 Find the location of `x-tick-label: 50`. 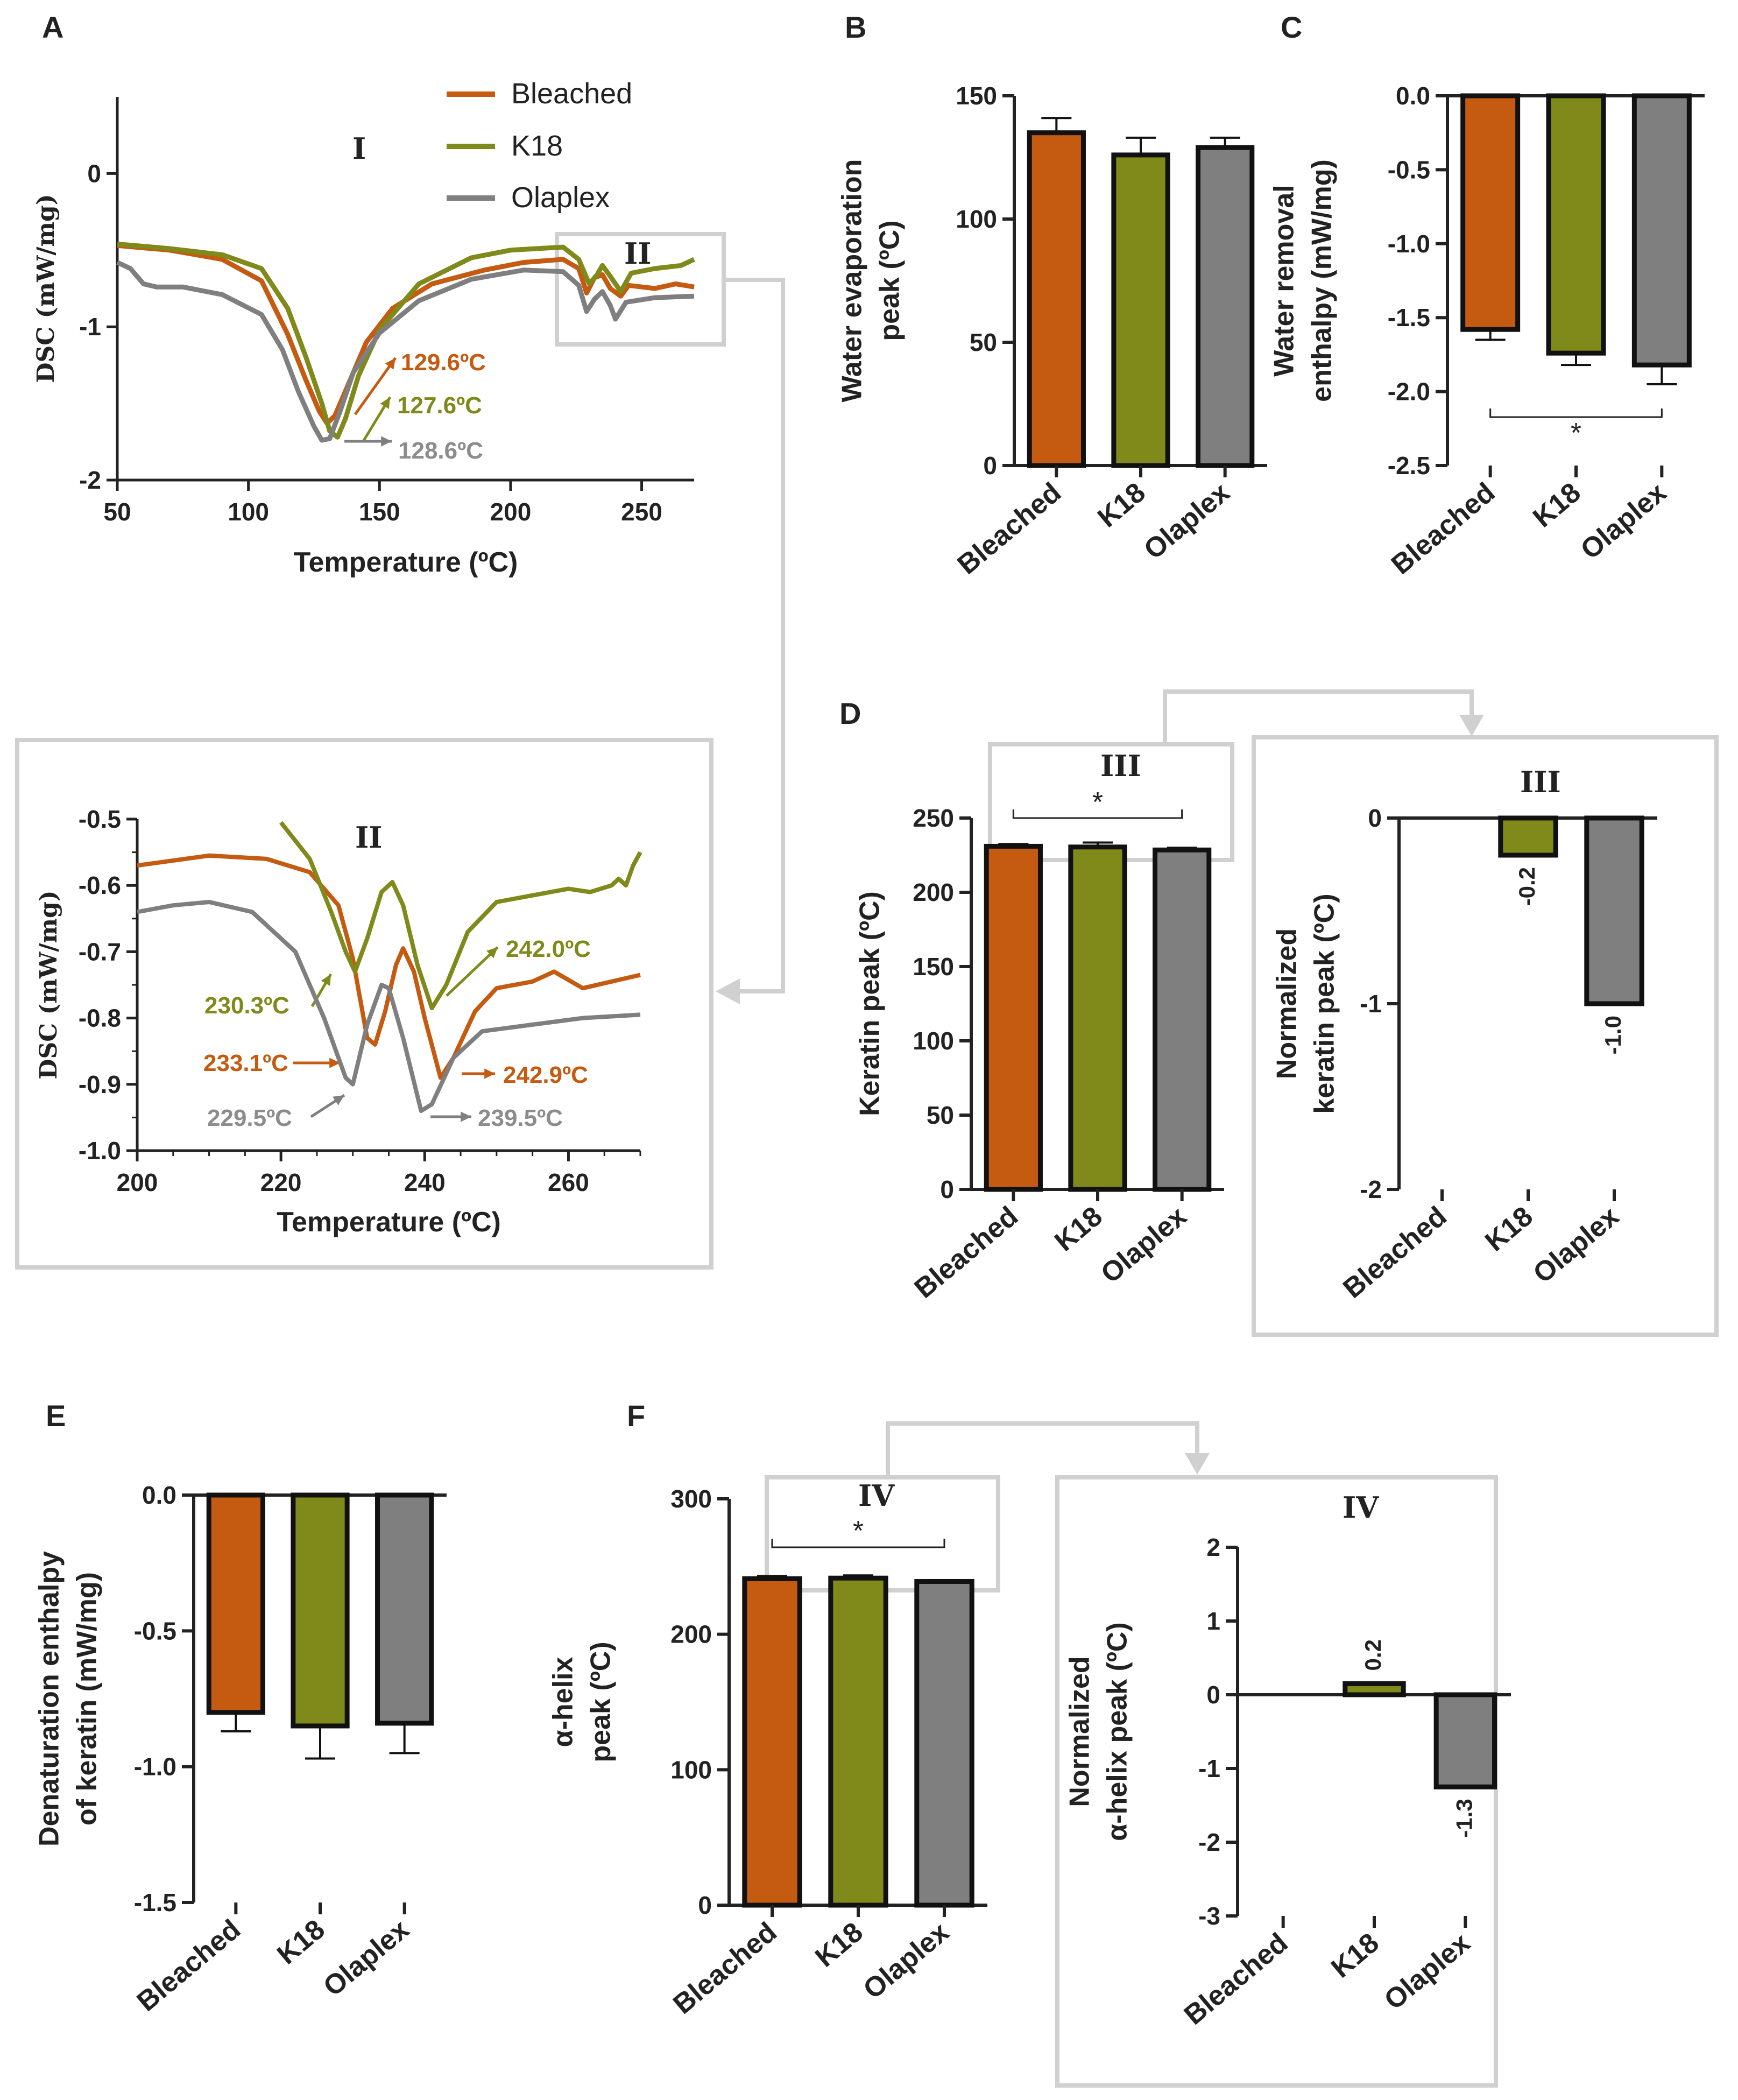

x-tick-label: 50 is located at coordinates (117, 512).